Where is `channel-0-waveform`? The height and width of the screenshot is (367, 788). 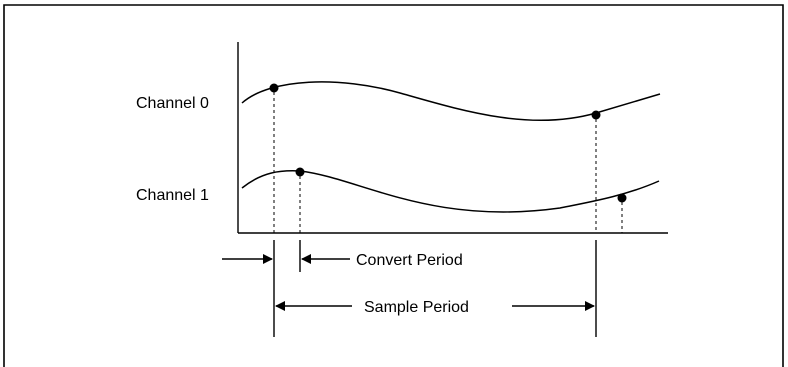 channel-0-waveform is located at coordinates (451, 101).